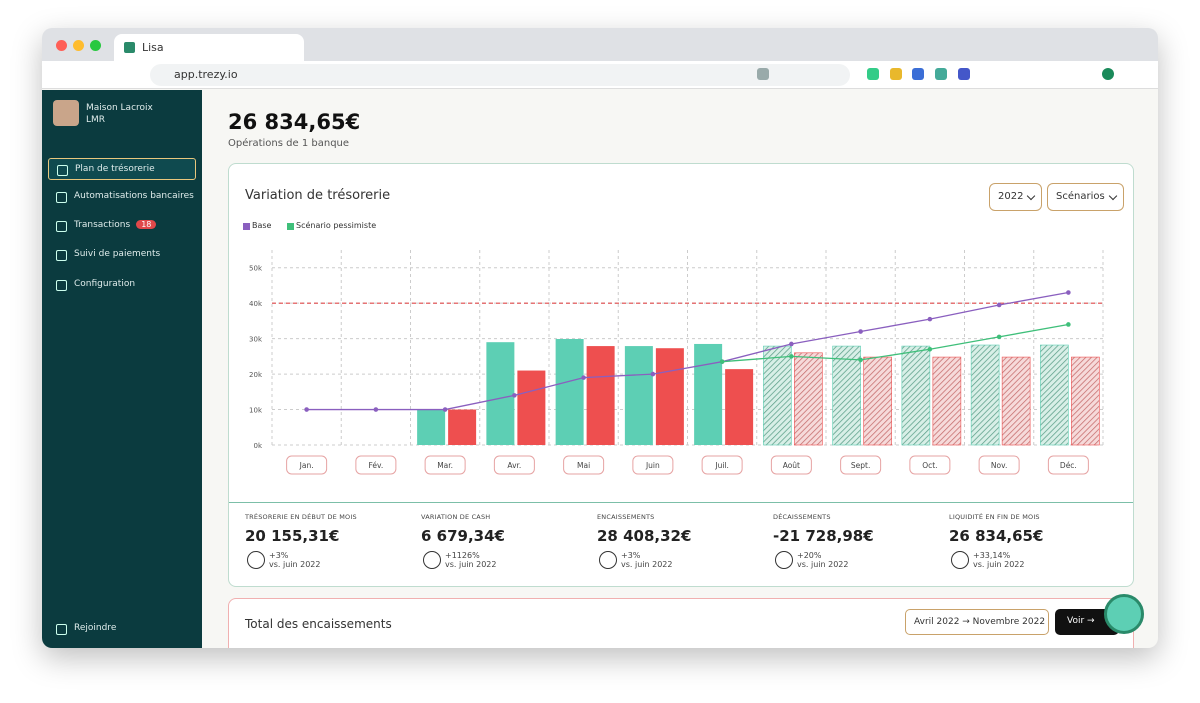  What do you see at coordinates (994, 517) in the screenshot?
I see `stat-label: LIQUIDITÉ EN FIN DE MOIS` at bounding box center [994, 517].